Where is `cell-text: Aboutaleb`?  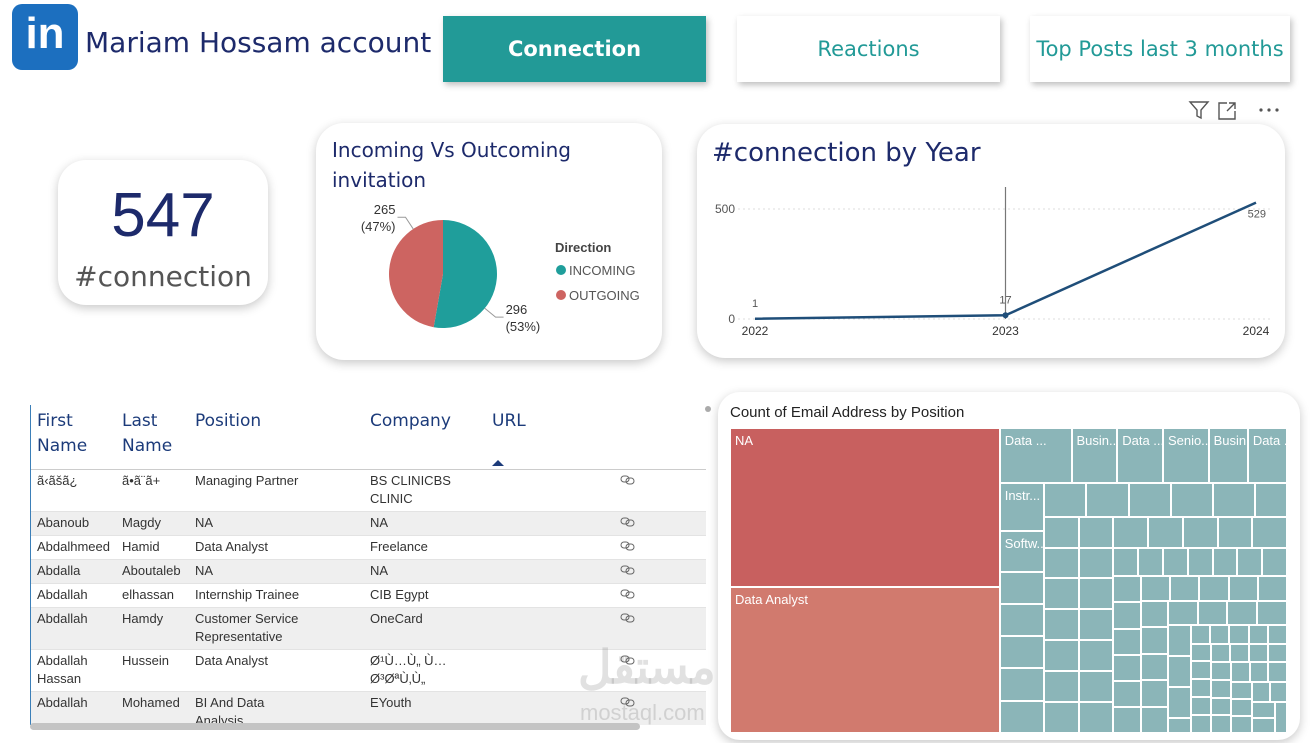
cell-text: Aboutaleb is located at coordinates (151, 570).